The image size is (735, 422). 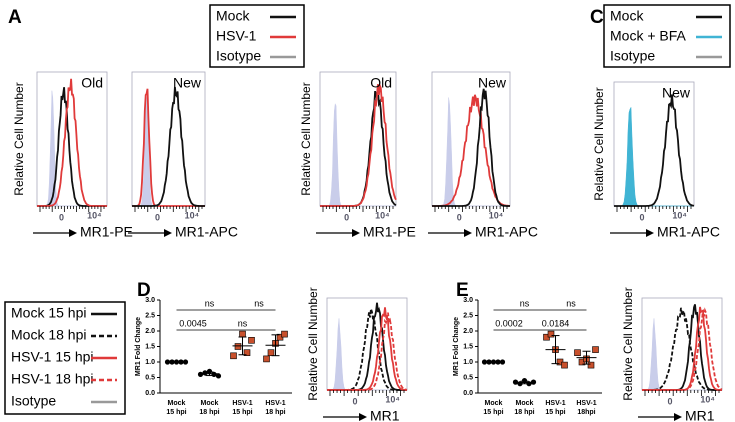 I want to click on comparison-label: 0.0045, so click(x=193, y=323).